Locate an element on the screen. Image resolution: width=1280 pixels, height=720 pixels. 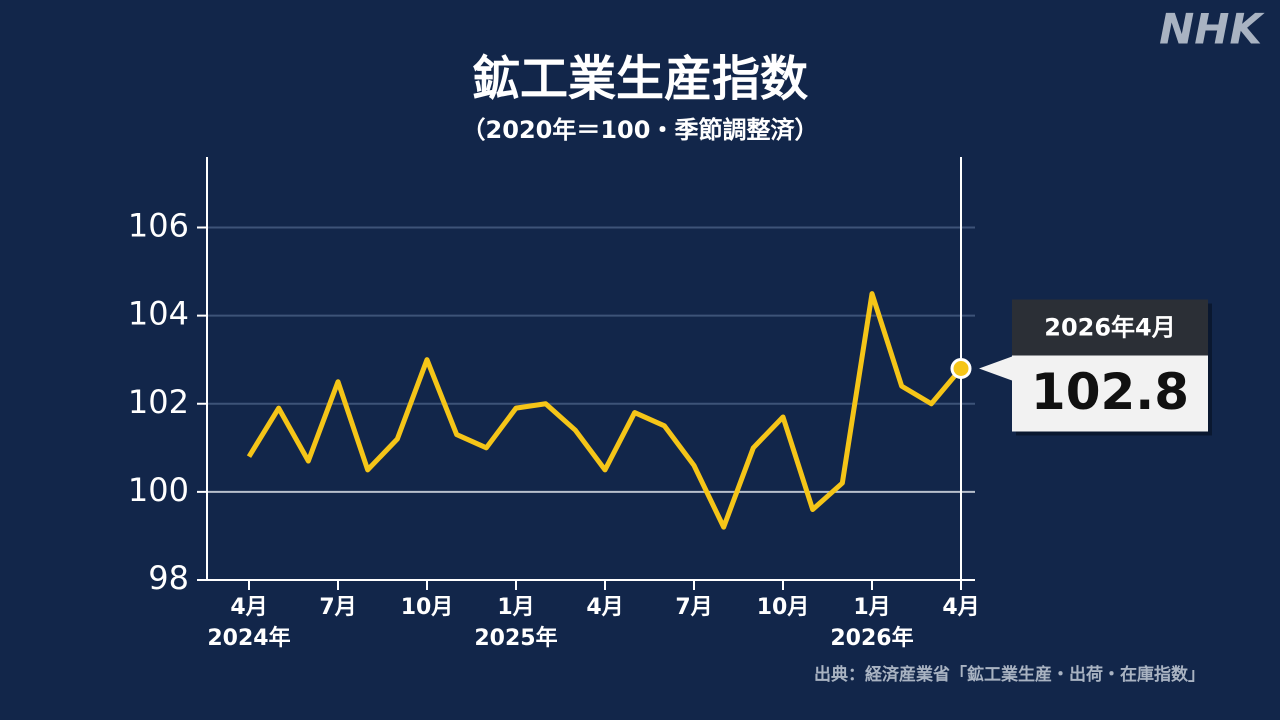
x-year-label: 2025年 is located at coordinates (515, 638).